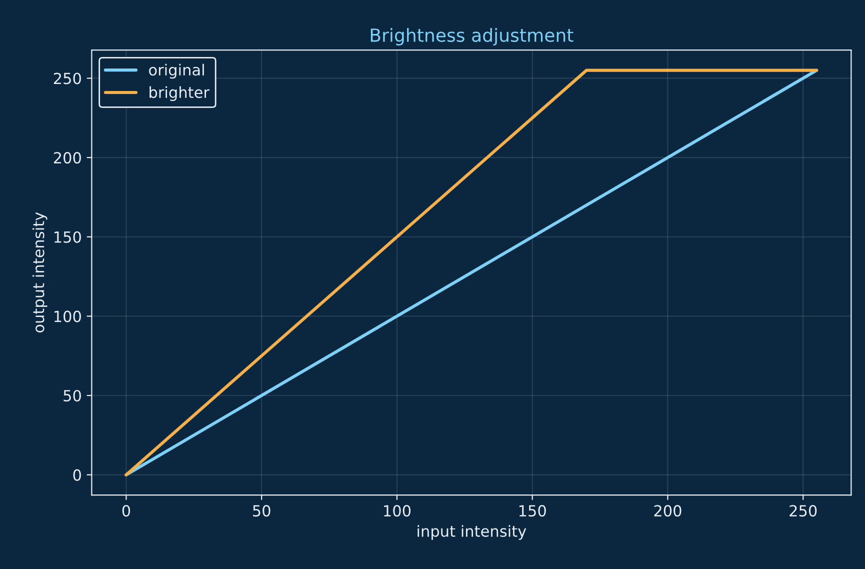 This screenshot has height=569, width=865. Describe the element at coordinates (532, 511) in the screenshot. I see `x-tick-label: 150` at that location.